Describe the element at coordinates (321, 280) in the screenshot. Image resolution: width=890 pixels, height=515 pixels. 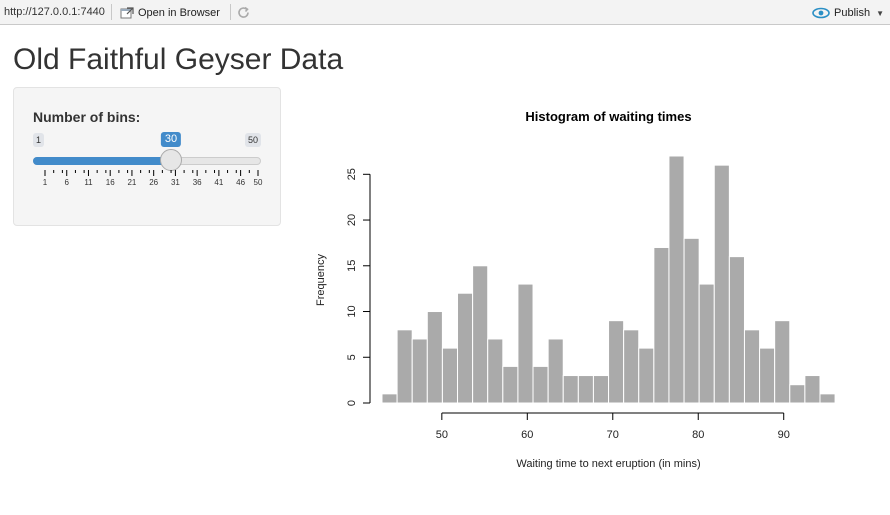
I see `y-axis-label: Frequency` at that location.